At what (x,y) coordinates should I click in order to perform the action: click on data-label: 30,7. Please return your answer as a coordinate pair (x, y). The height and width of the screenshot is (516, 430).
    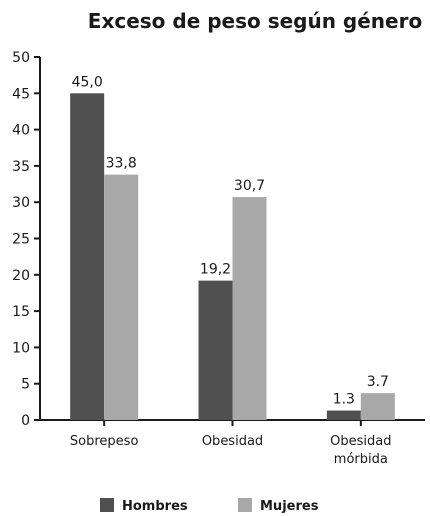
    Looking at the image, I should click on (249, 186).